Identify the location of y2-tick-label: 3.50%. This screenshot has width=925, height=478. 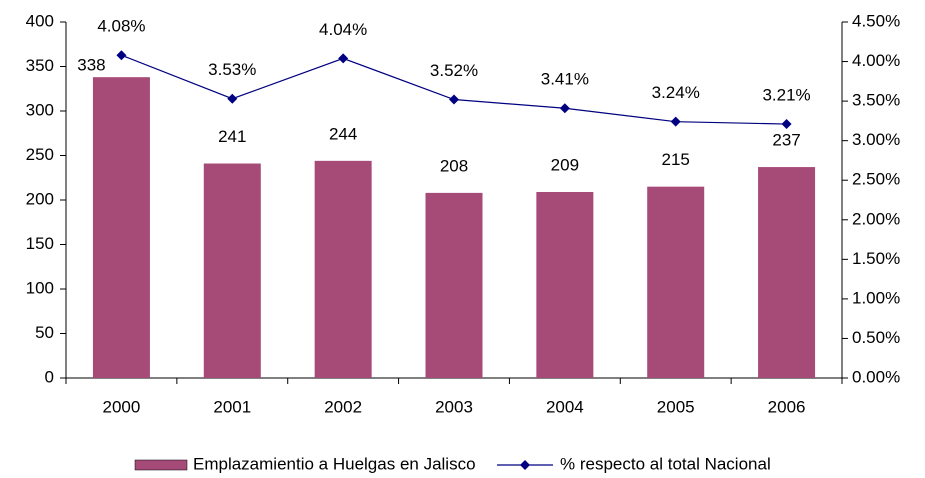
(876, 100).